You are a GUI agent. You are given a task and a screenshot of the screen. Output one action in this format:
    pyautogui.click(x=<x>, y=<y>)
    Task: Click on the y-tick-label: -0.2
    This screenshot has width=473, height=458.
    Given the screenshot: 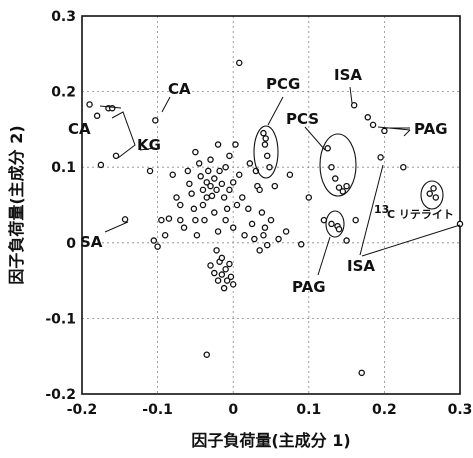 What is the action you would take?
    pyautogui.click(x=60, y=395)
    